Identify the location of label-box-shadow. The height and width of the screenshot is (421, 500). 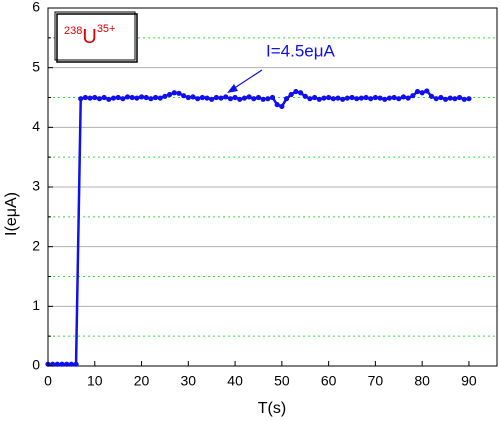
(97, 38).